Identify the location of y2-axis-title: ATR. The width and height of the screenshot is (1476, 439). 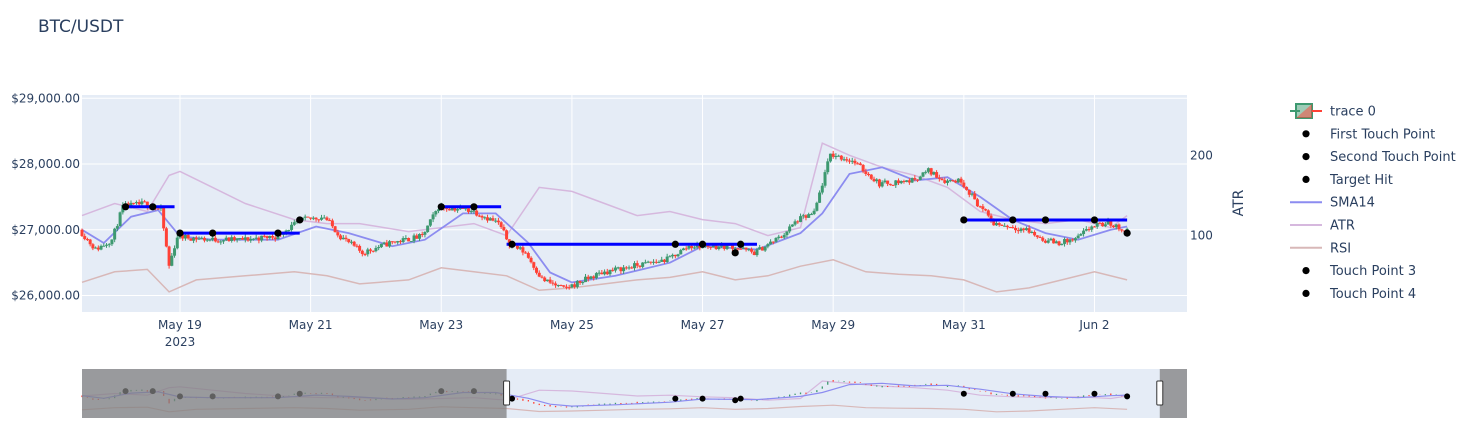
(1239, 202).